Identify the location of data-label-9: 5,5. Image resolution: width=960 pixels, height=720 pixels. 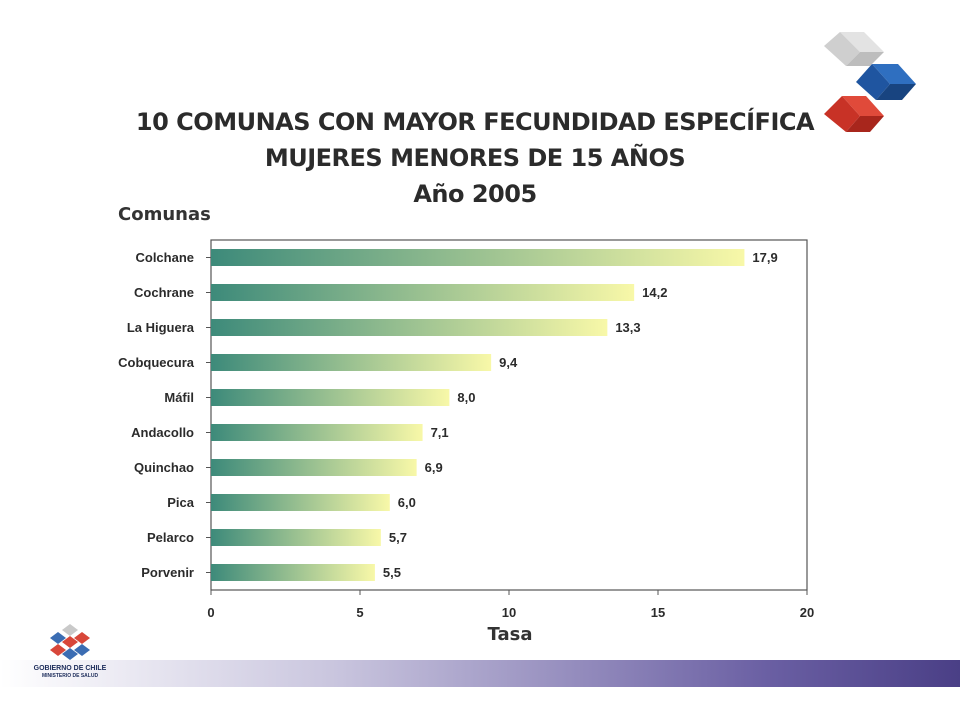
(392, 572).